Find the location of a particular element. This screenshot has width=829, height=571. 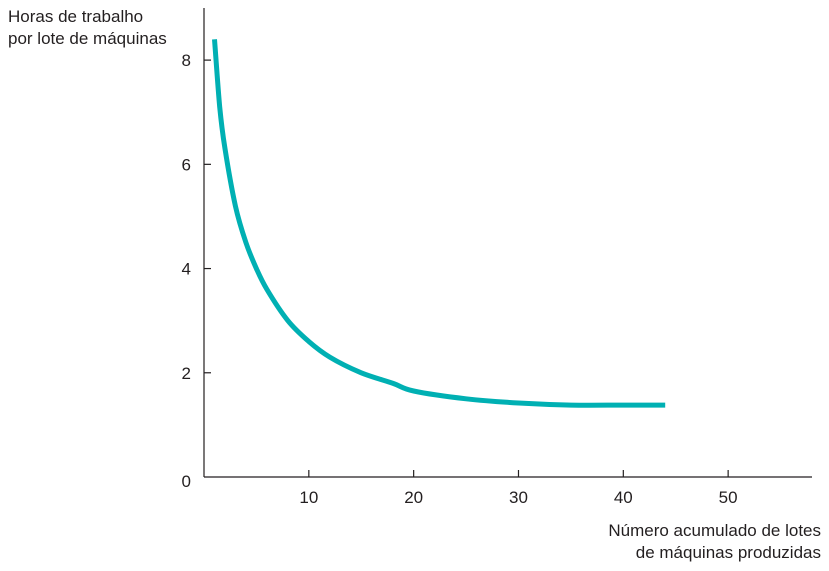

y-axis-label: Horas de trabalho por lote de máquinas is located at coordinates (87, 28).